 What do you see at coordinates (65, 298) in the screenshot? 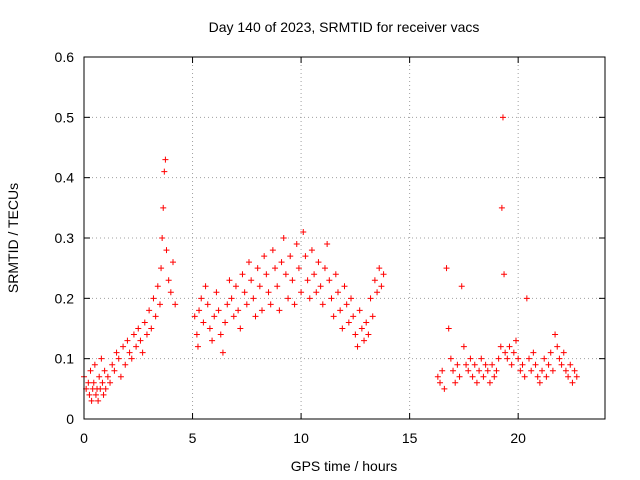
I see `y-tick-label: 0.2` at bounding box center [65, 298].